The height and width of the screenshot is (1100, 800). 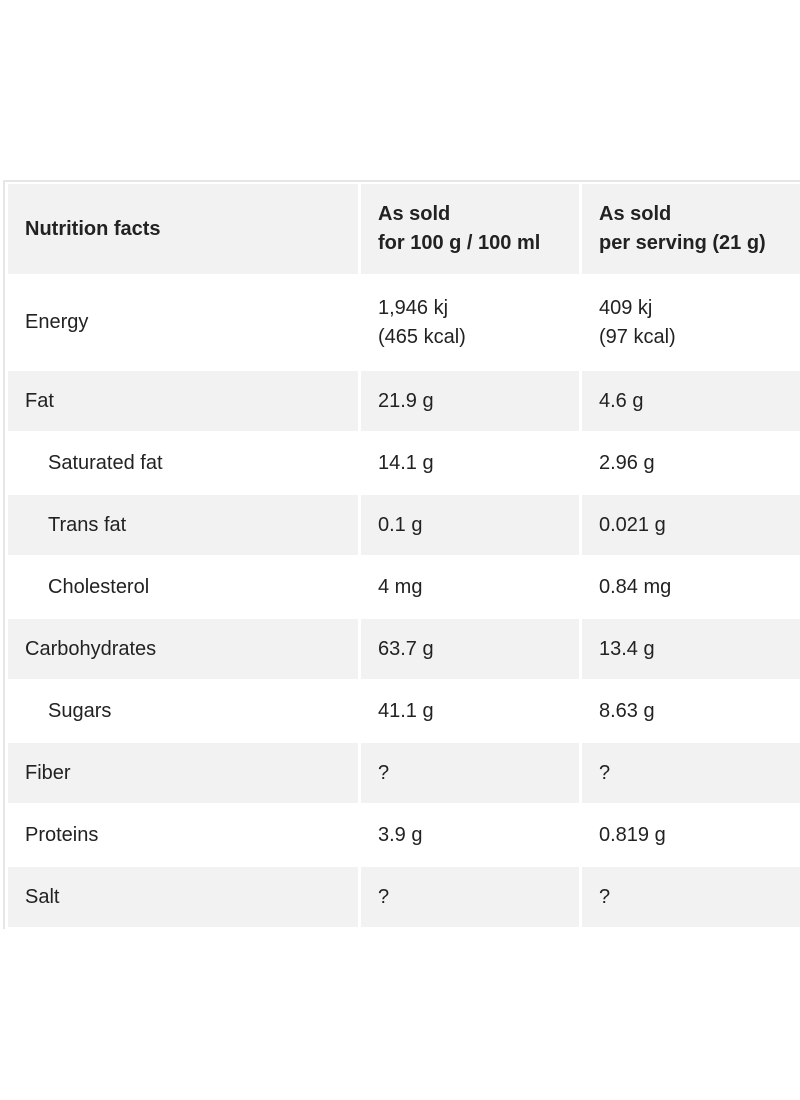 I want to click on row: Trans fat 0.1 g 0.021 g, so click(x=404, y=525).